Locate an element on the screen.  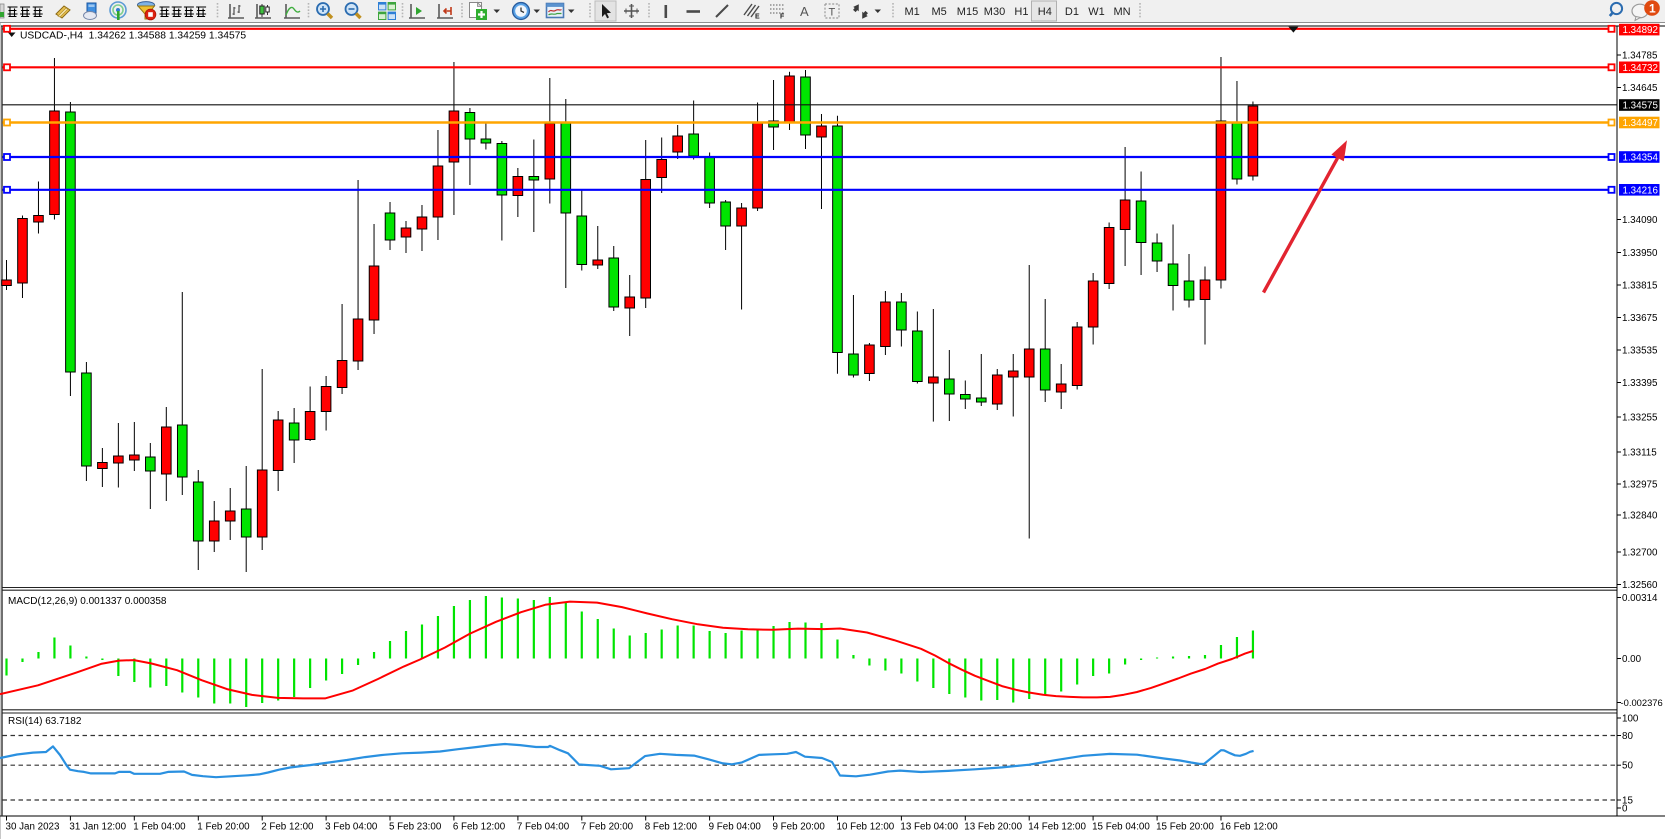
svg-text: 31 Jan 12:00 is located at coordinates (97, 827).